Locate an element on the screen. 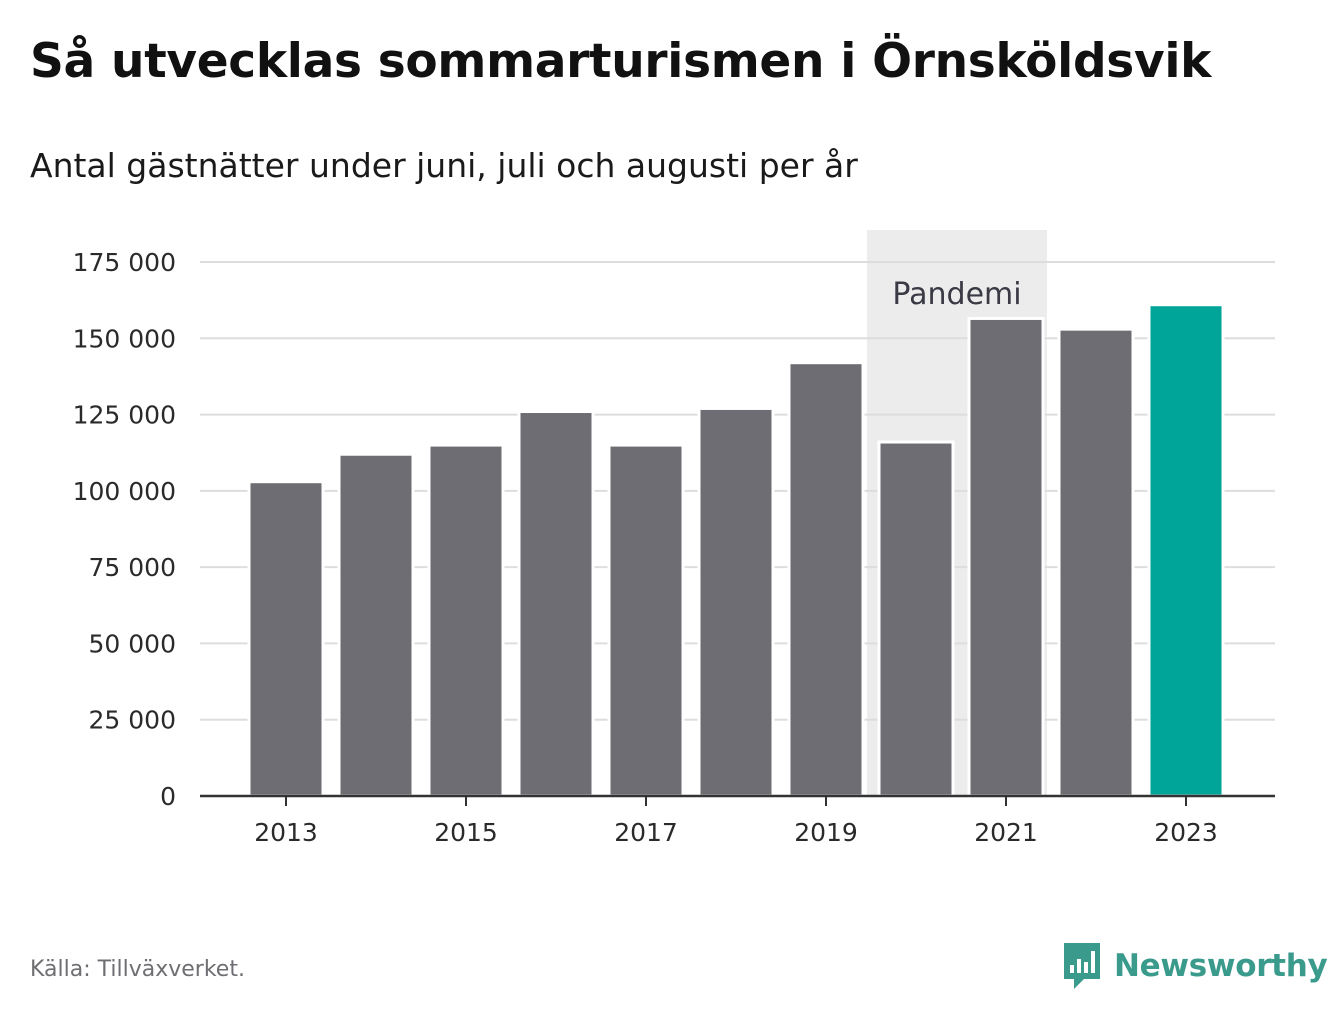 This screenshot has height=1020, width=1340. bar-2019 is located at coordinates (826, 579).